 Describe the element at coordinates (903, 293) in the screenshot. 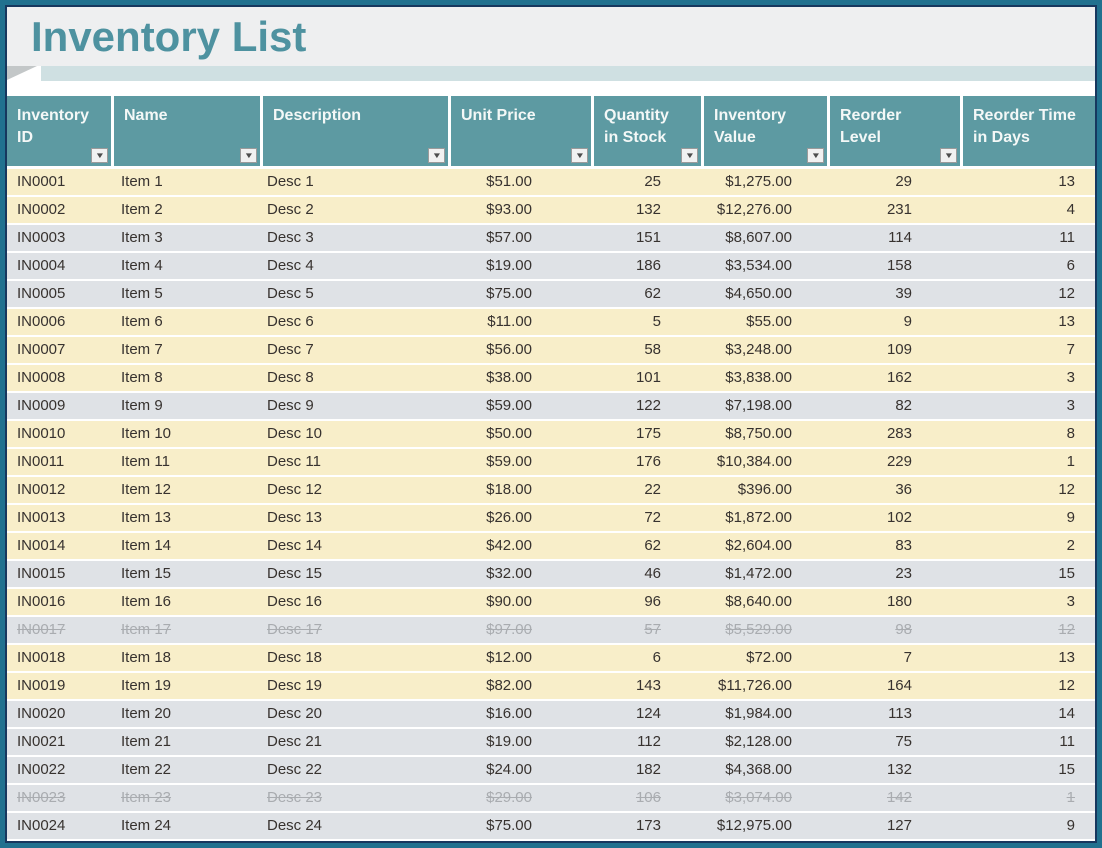

I see `cell-reorder_level: 39` at that location.